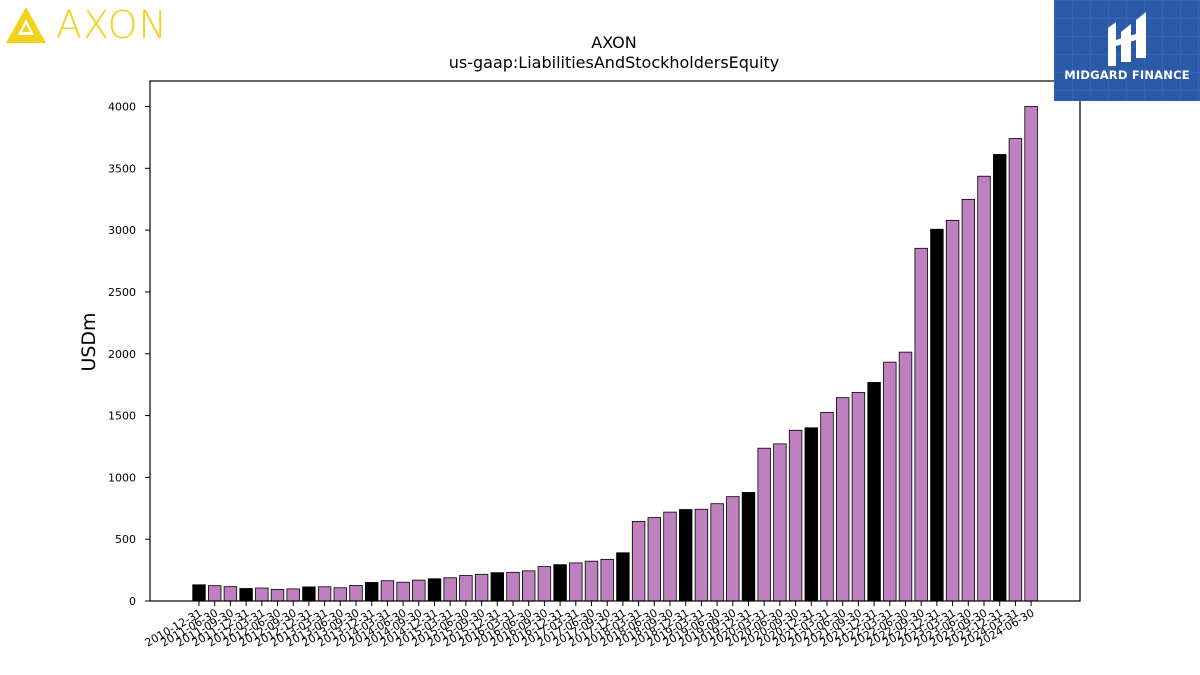  Describe the element at coordinates (122, 477) in the screenshot. I see `y-tick-label: 1000` at that location.